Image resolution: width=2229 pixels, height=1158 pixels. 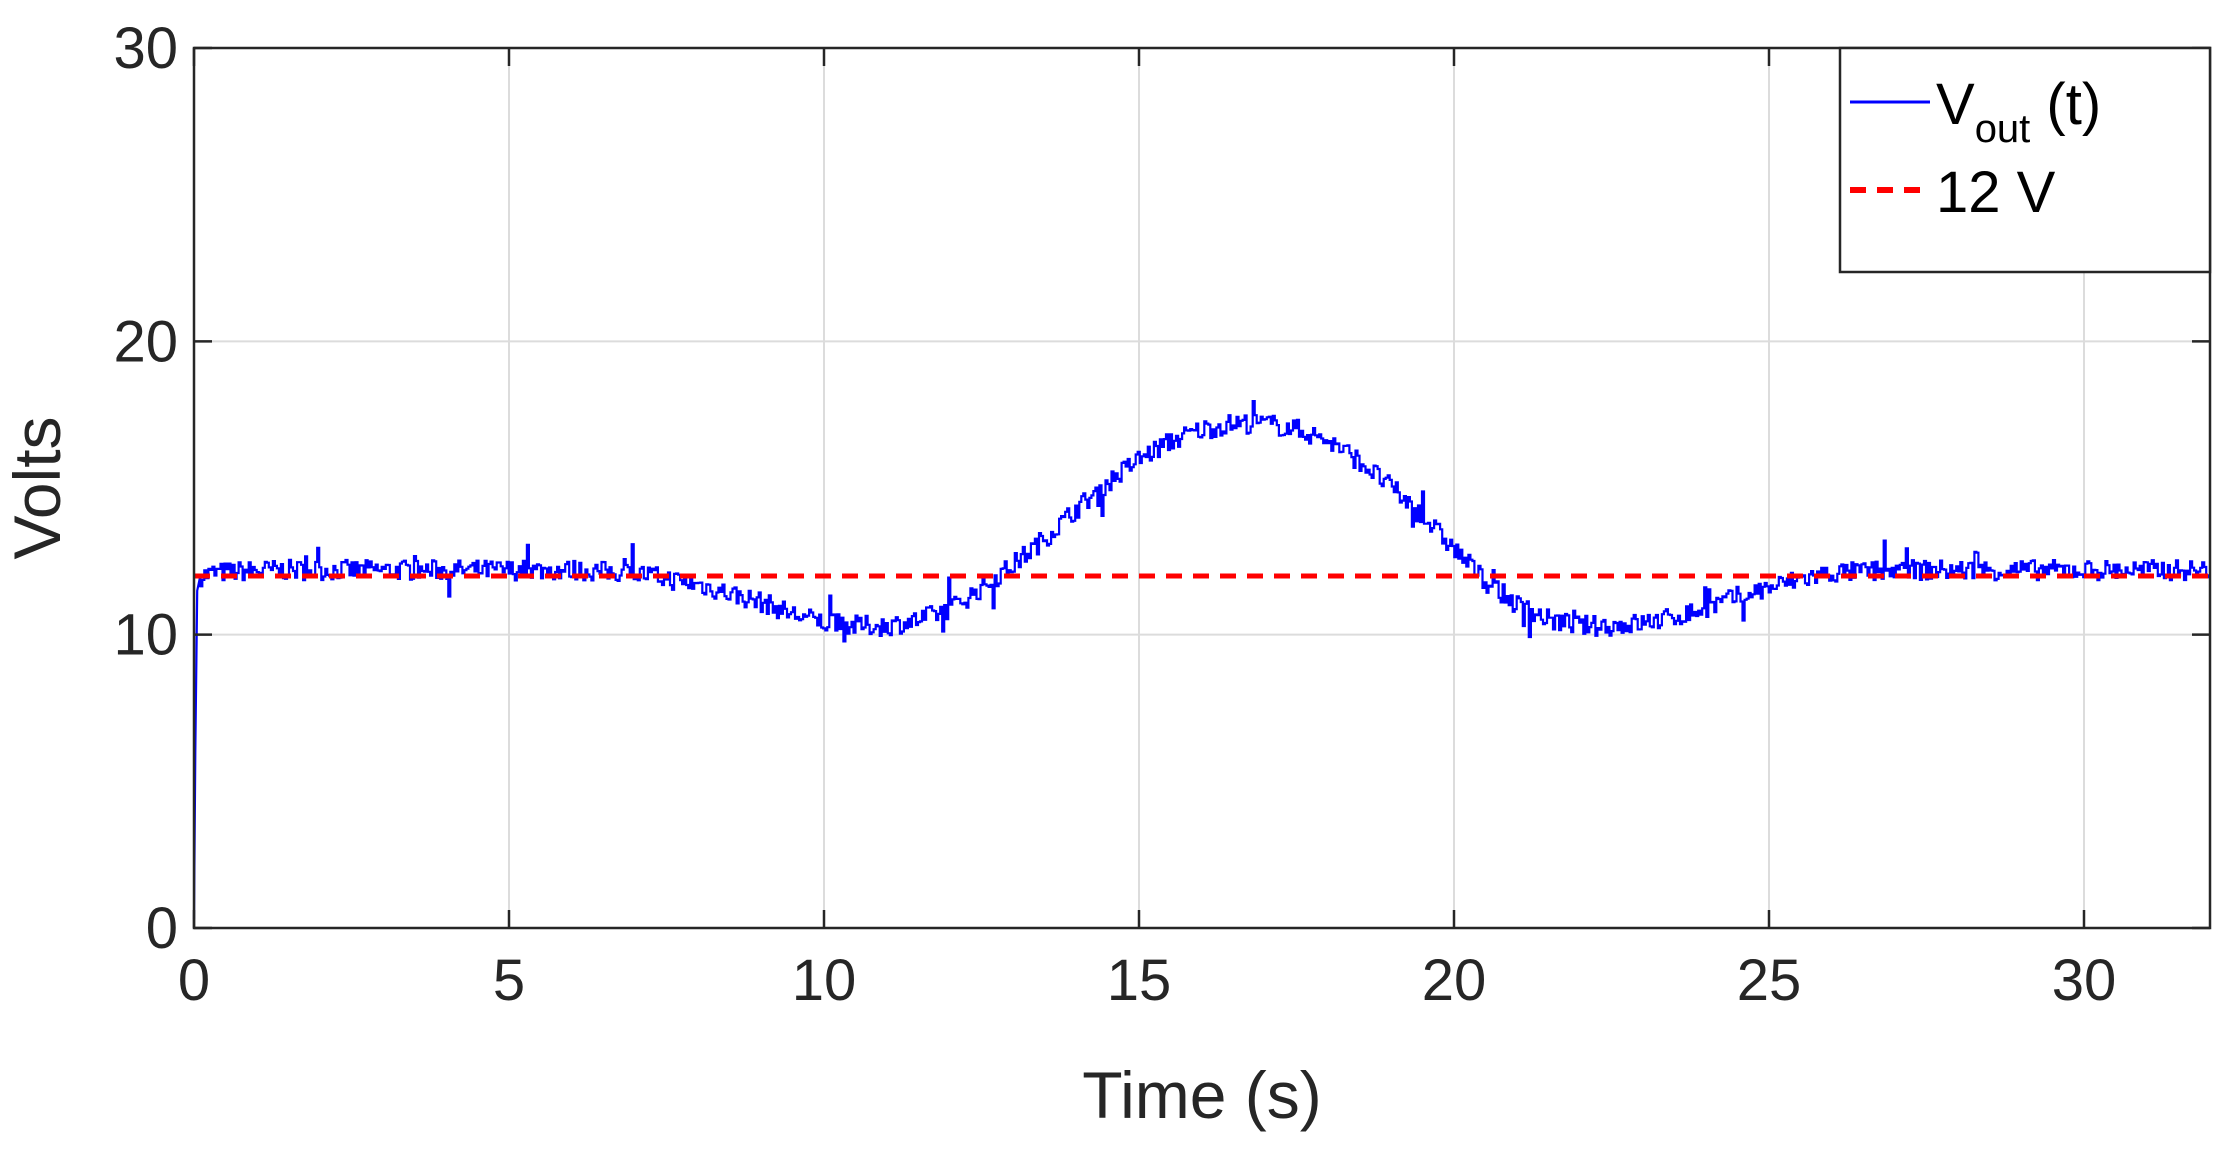 What do you see at coordinates (824, 980) in the screenshot?
I see `x-tick-label-2: 10` at bounding box center [824, 980].